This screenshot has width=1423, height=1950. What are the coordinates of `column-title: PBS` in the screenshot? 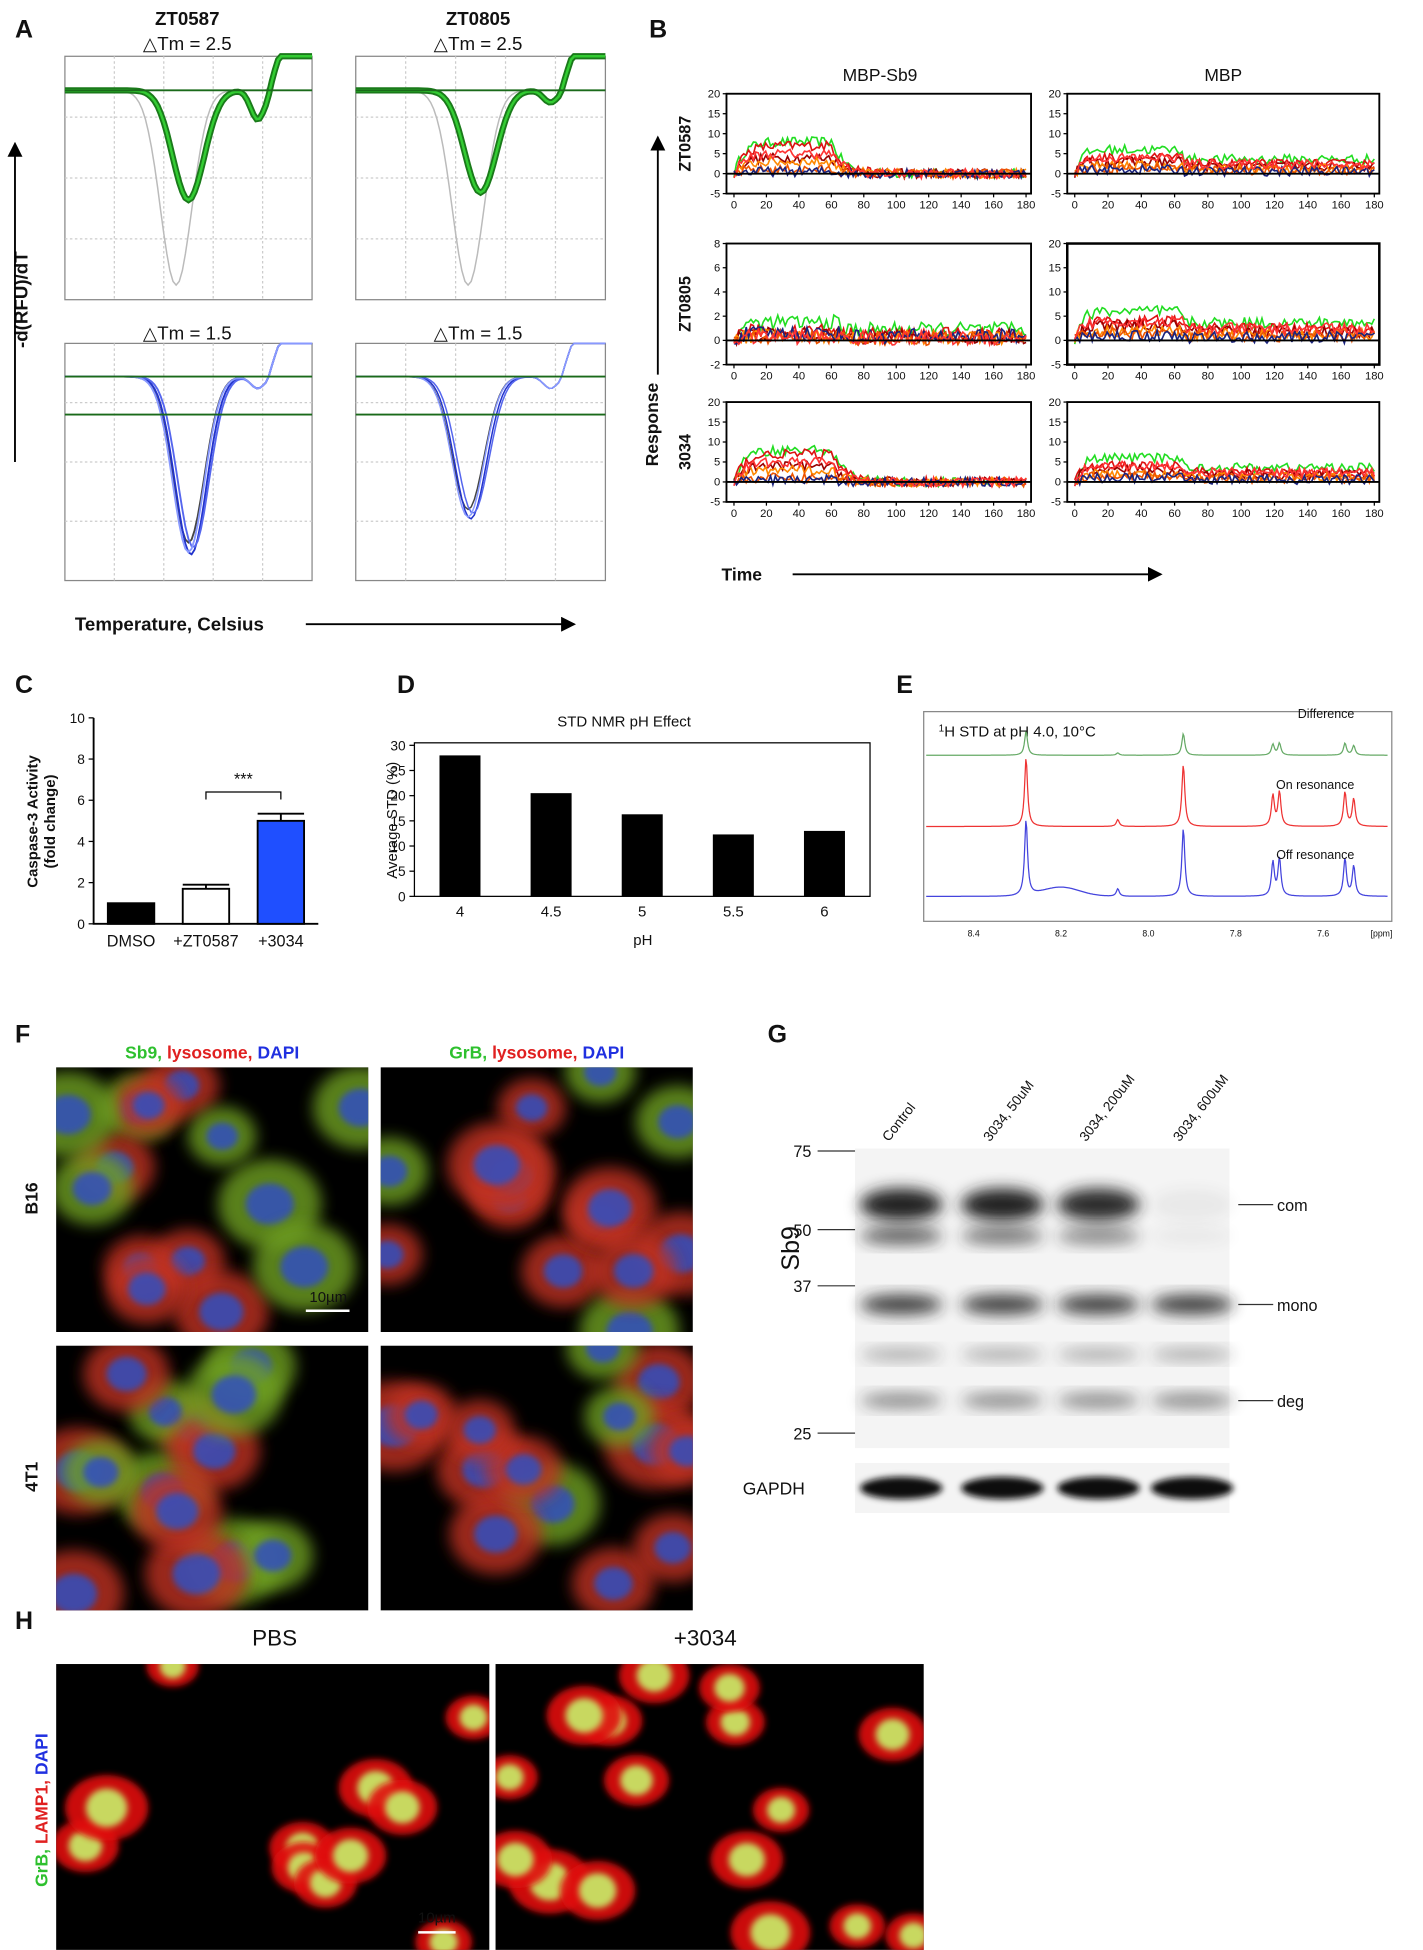 It's located at (274, 1637).